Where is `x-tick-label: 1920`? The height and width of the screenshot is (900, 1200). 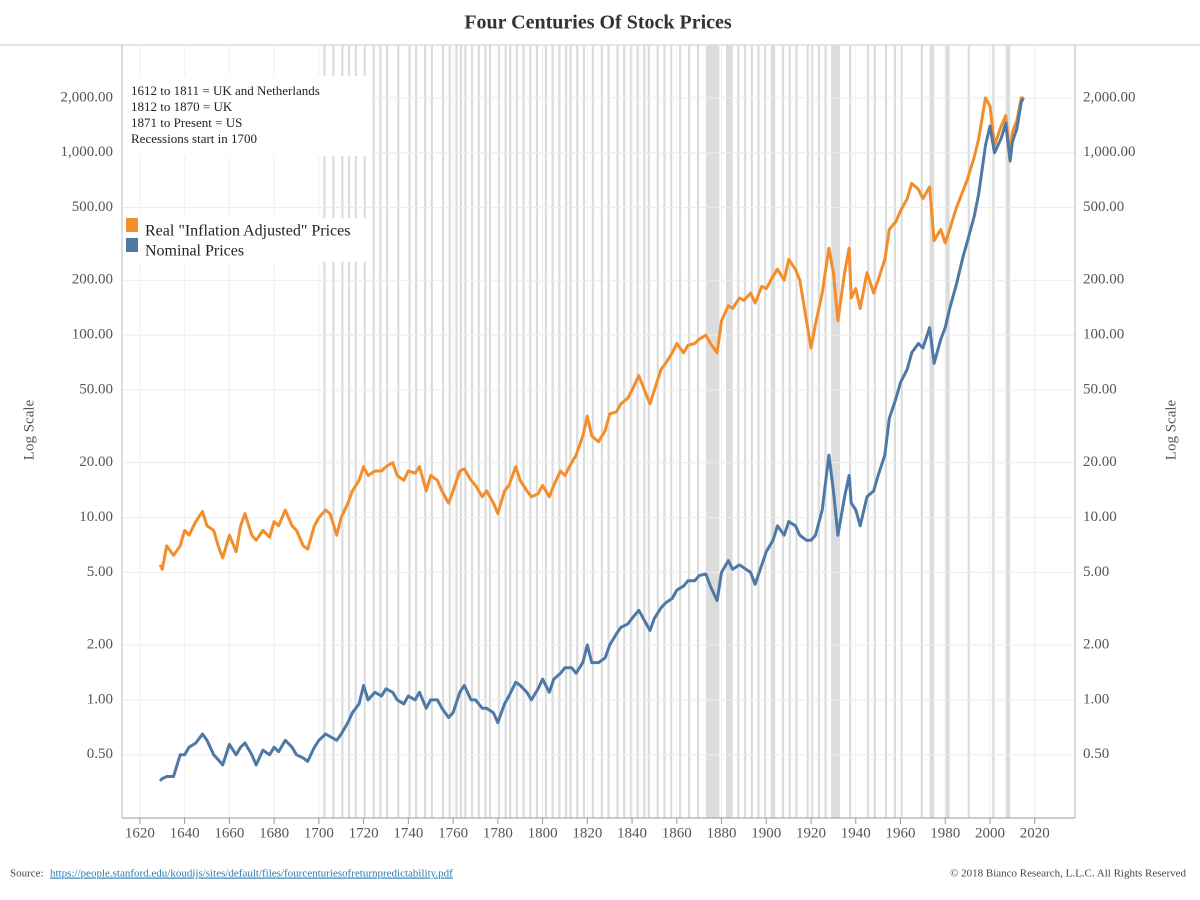
x-tick-label: 1920 is located at coordinates (811, 833).